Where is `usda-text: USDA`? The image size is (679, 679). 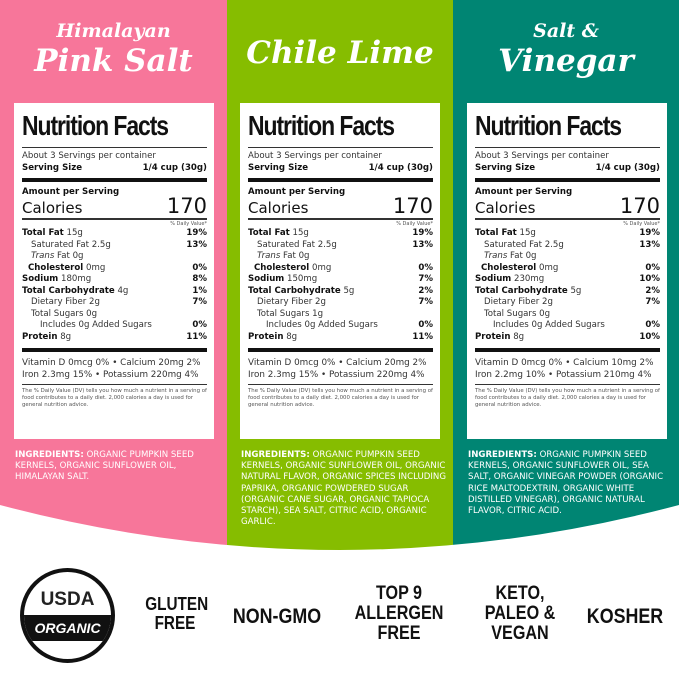
usda-text: USDA is located at coordinates (67, 599).